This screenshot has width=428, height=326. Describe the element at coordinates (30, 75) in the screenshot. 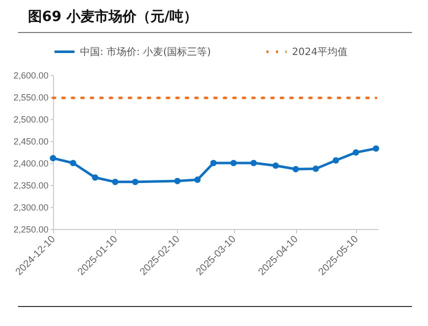

I see `y-tick-label: 2,600.00` at that location.